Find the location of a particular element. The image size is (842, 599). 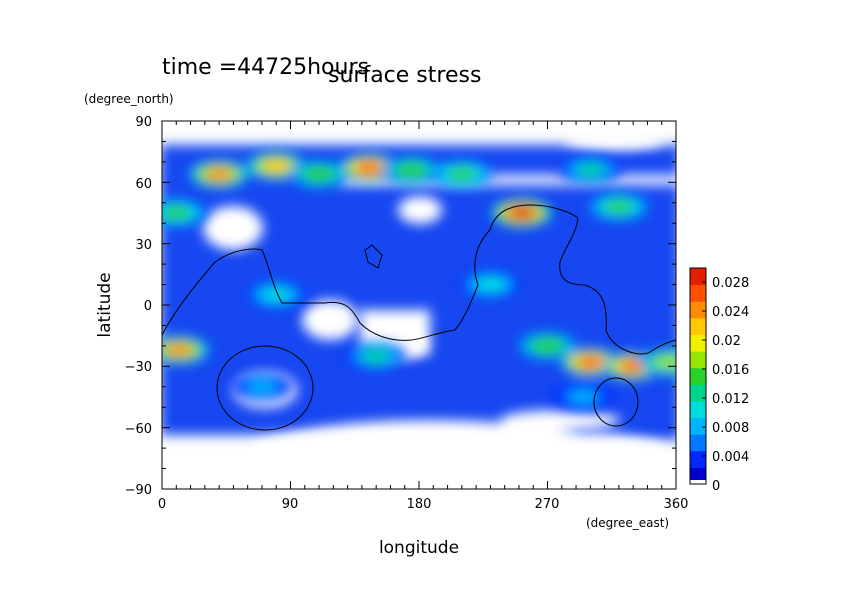

y-unit-label: (degree_north) is located at coordinates (129, 99).